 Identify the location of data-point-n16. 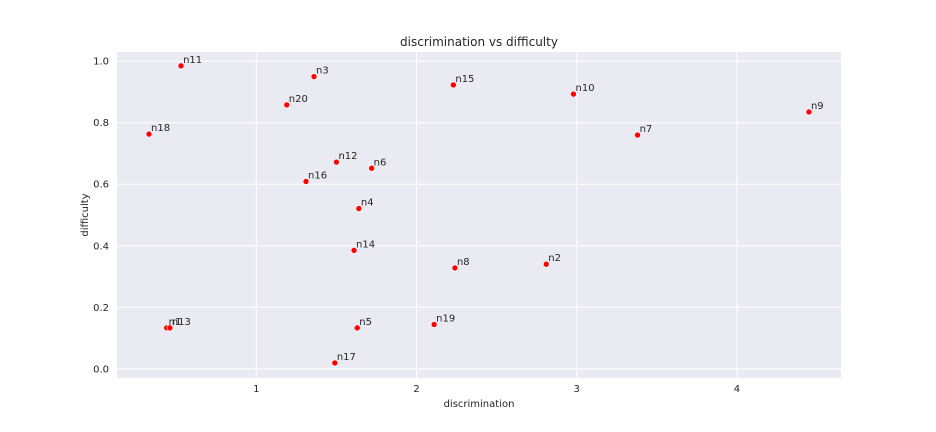
(306, 181).